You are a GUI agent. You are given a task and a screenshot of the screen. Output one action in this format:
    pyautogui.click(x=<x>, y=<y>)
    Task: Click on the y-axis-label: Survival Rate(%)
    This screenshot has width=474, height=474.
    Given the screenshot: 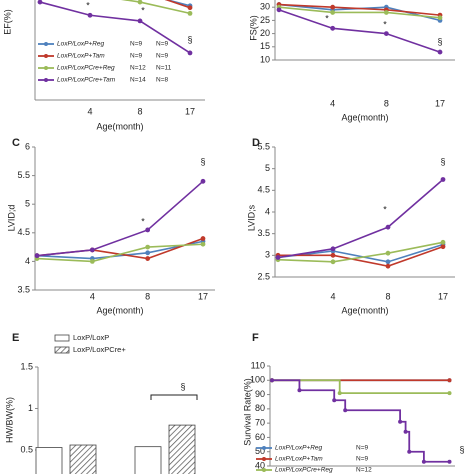 What is the action you would take?
    pyautogui.click(x=247, y=412)
    